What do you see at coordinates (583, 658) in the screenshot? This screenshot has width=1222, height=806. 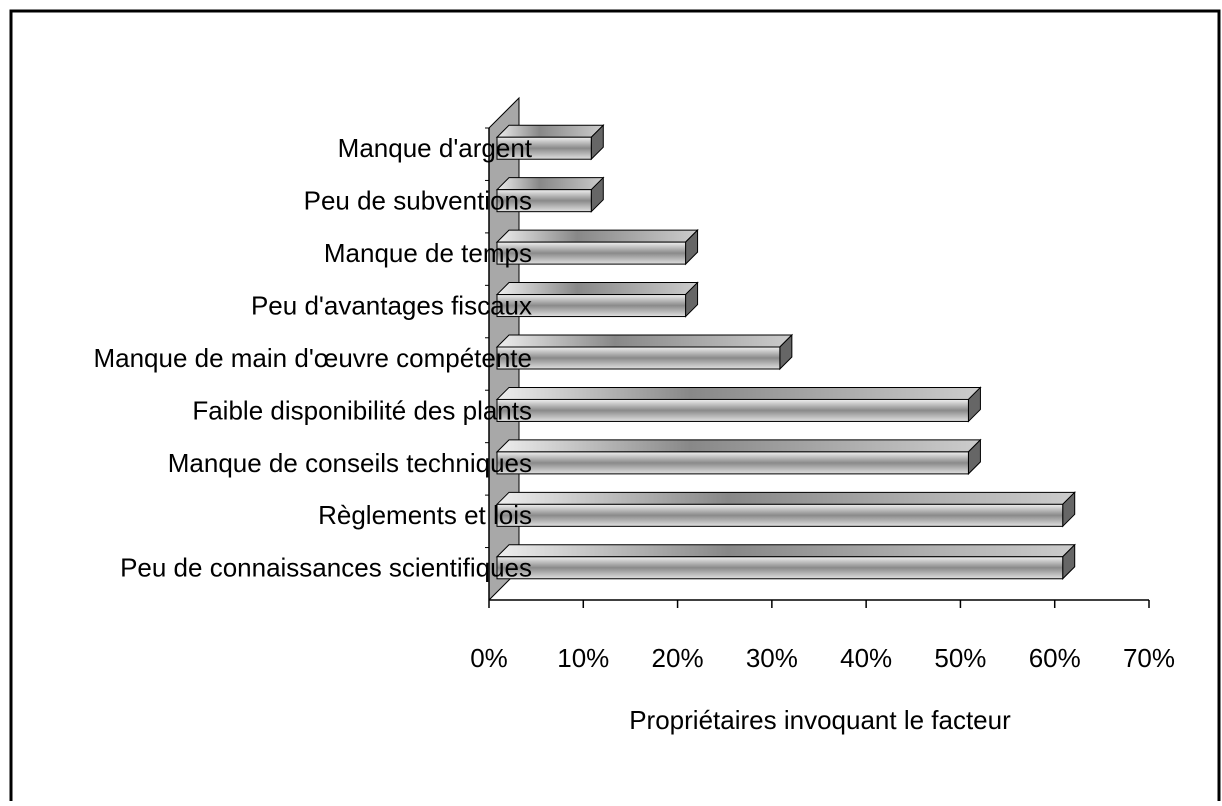 I see `x-tick-label: 10%` at bounding box center [583, 658].